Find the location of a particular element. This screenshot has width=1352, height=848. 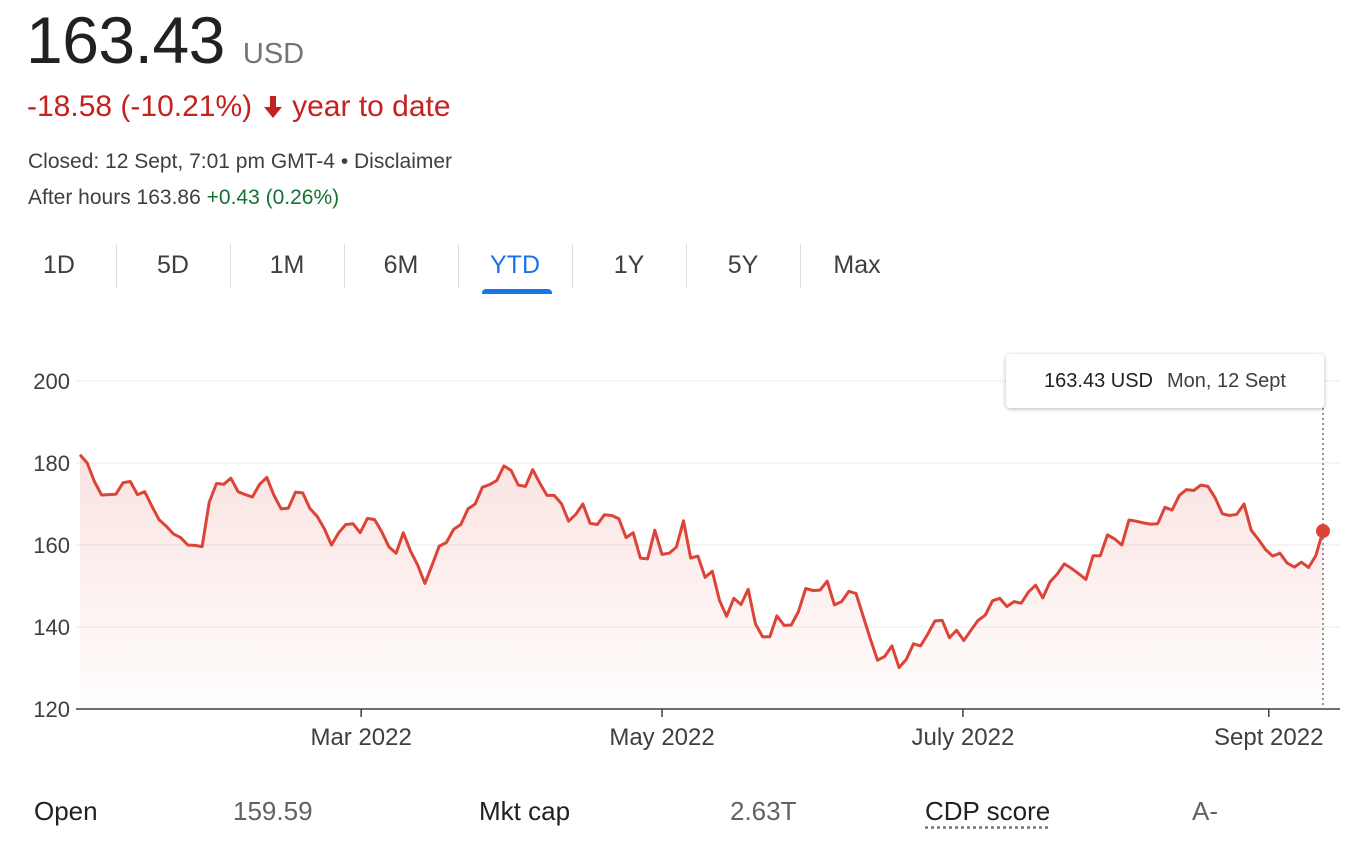

after-hours-label: After hours 163.86 is located at coordinates (114, 197).